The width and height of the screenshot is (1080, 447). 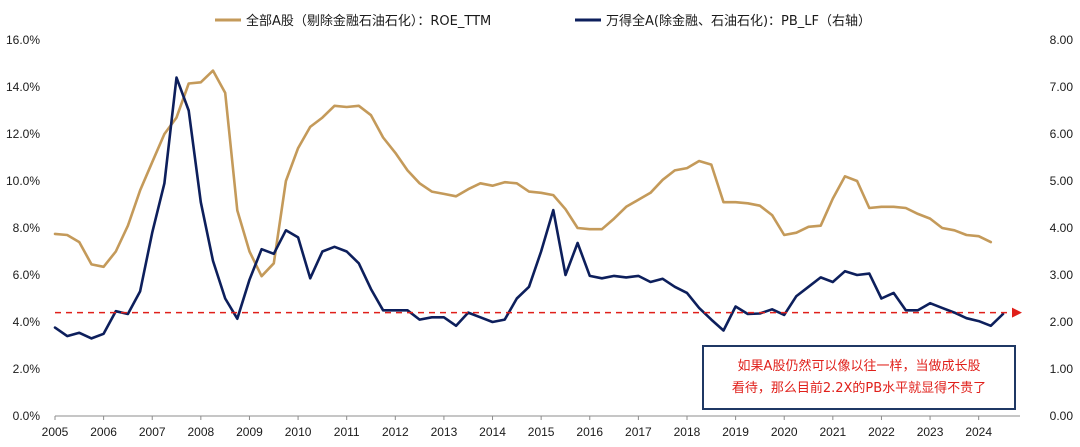 What do you see at coordinates (353, 21) in the screenshot?
I see `legend-item-1: 全部A股（剔除金融石油石化）：ROE_TTM` at bounding box center [353, 21].